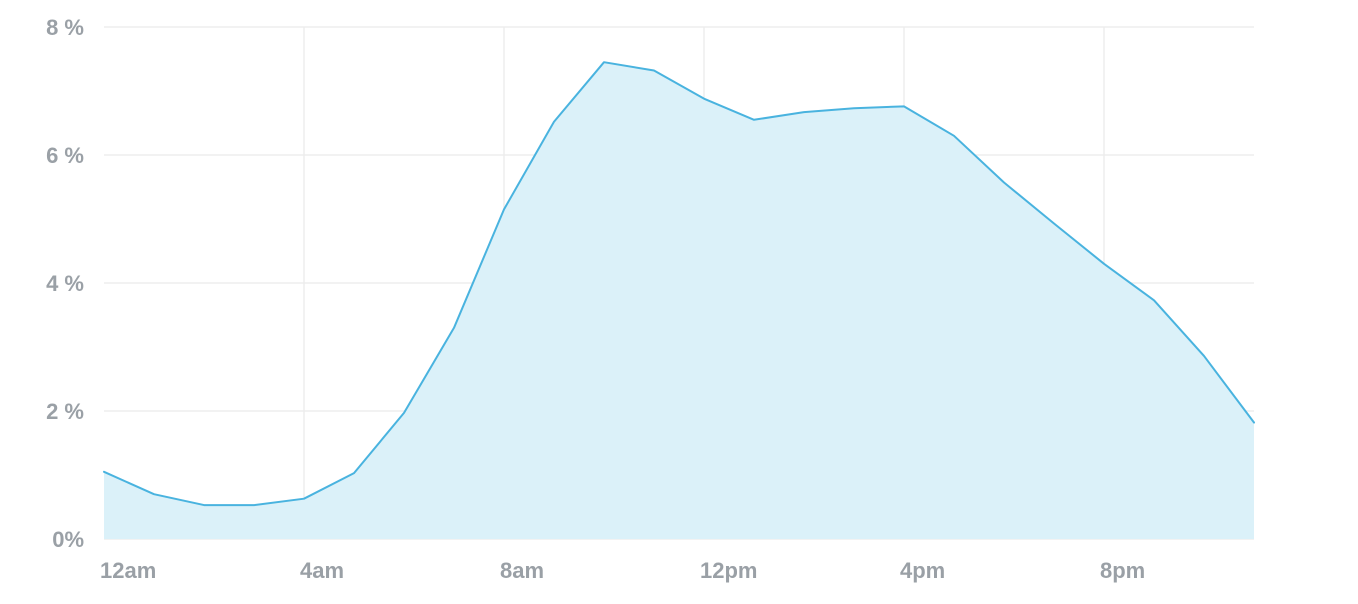  What do you see at coordinates (65, 411) in the screenshot?
I see `y-tick-label: 2 %` at bounding box center [65, 411].